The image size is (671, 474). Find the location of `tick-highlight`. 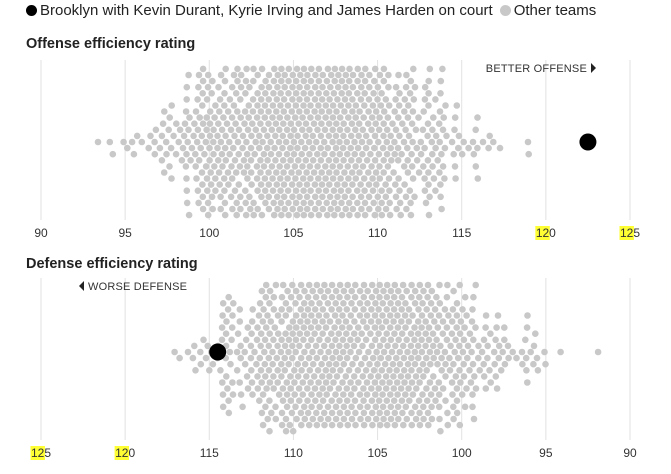

tick-highlight is located at coordinates (122, 453).